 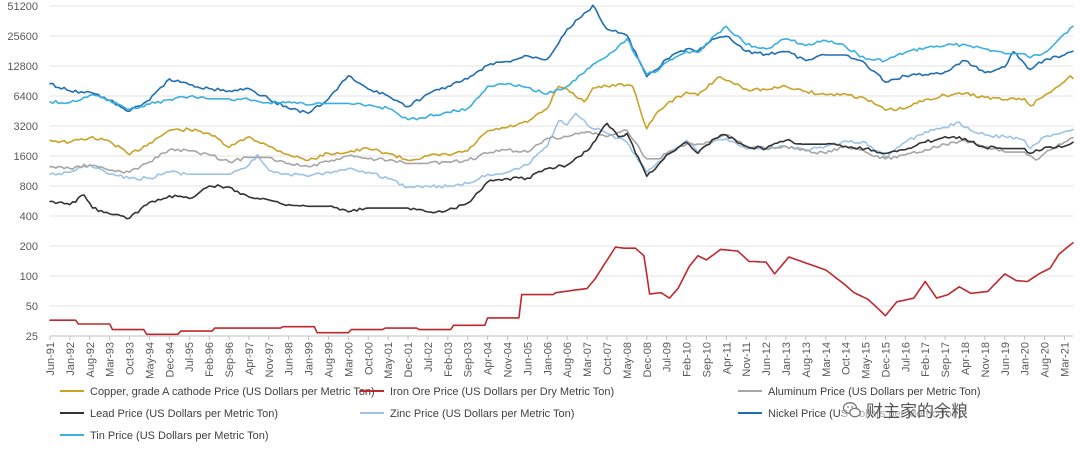 I want to click on x-tick-label: Apr-04, so click(x=489, y=358).